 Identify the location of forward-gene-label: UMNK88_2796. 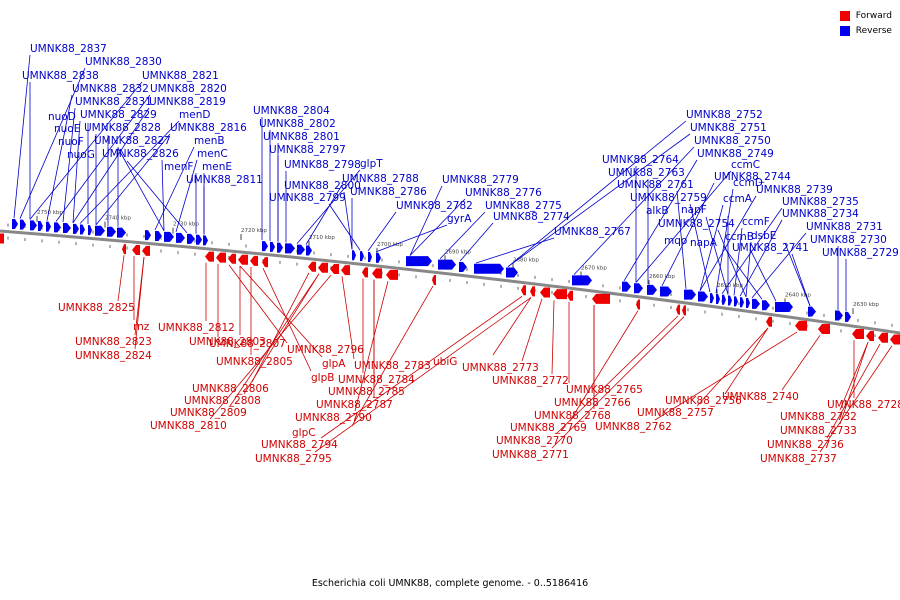
(325, 350).